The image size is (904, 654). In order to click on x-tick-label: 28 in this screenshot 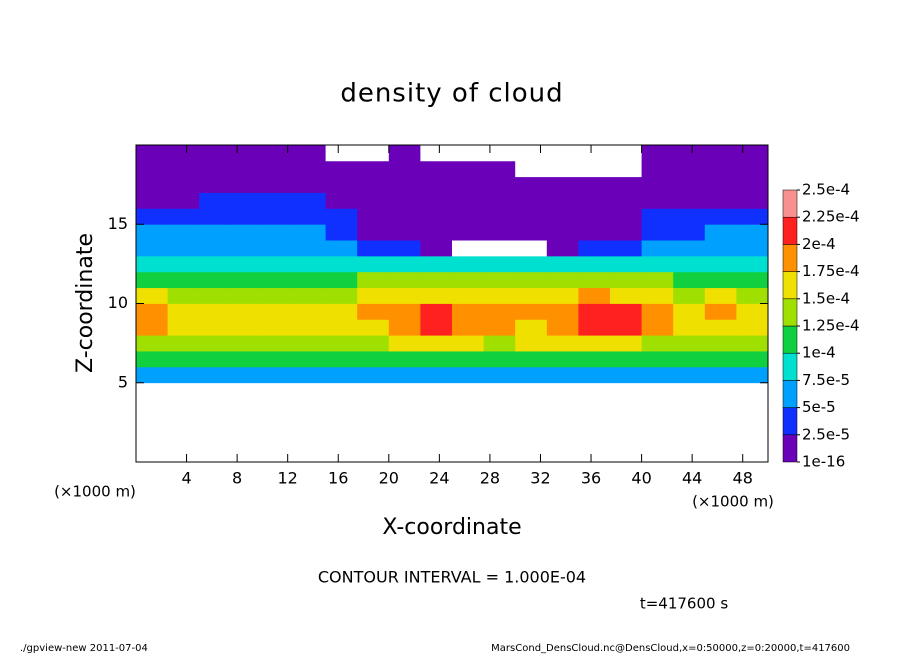, I will do `click(490, 478)`.